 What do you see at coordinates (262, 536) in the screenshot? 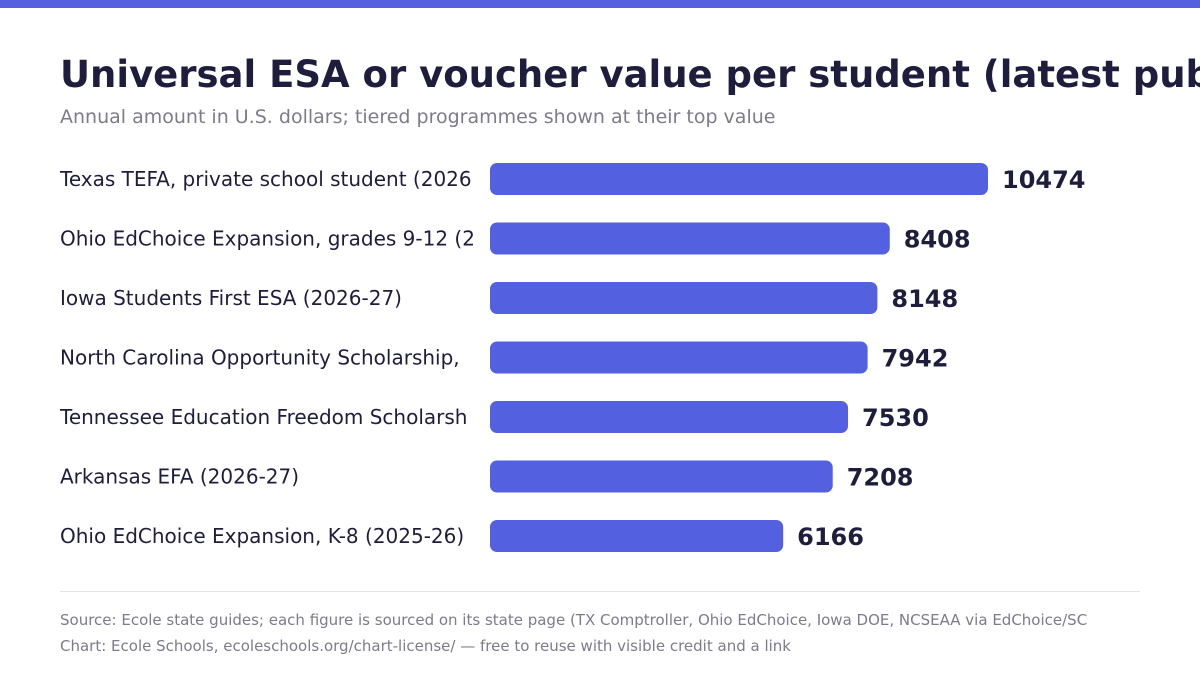
I see `category-label: Ohio EdChoice Expansion, K-8 (2025-26)` at bounding box center [262, 536].